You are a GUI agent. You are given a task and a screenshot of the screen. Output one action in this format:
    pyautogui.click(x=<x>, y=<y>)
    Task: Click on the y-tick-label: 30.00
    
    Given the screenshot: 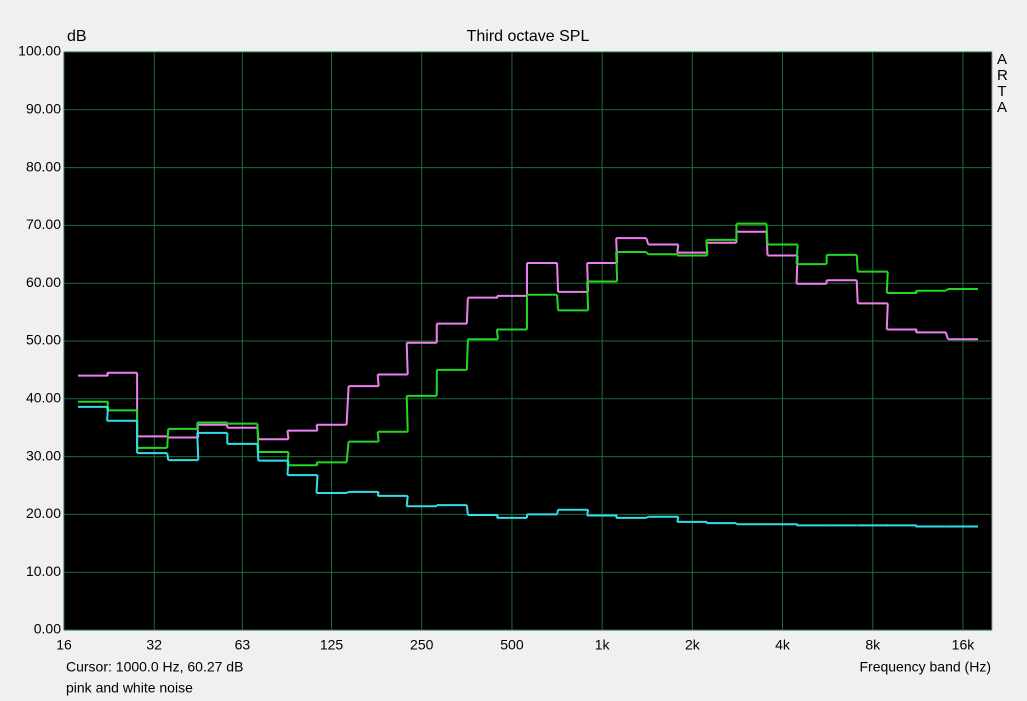 What is the action you would take?
    pyautogui.click(x=43, y=455)
    